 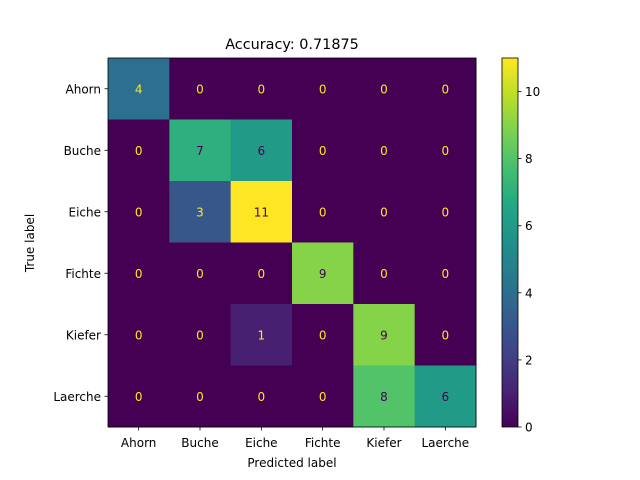 I want to click on cell-value-label: 3, so click(x=200, y=212).